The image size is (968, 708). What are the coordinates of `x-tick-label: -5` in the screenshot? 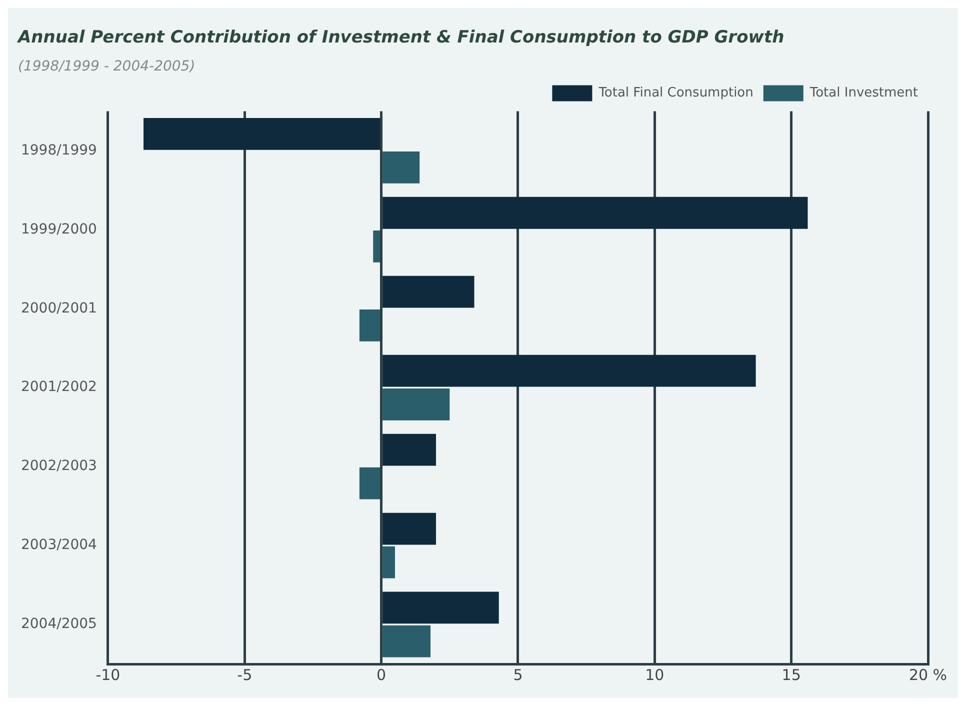 It's located at (244, 675).